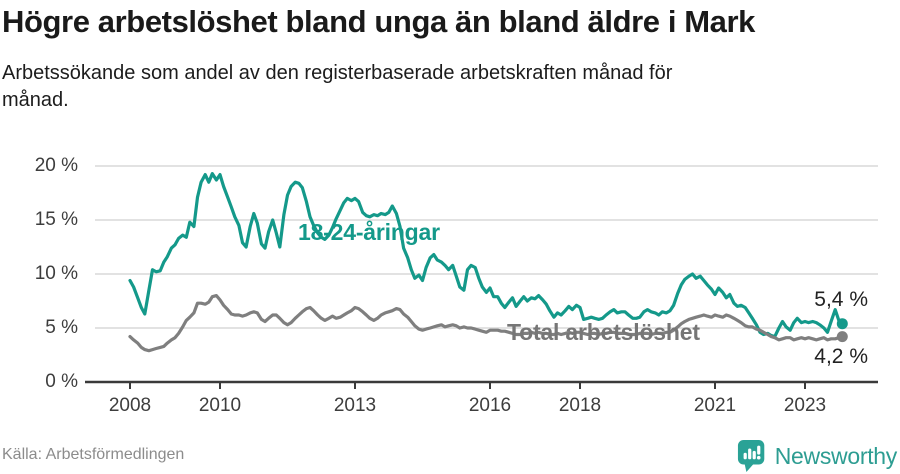 The height and width of the screenshot is (474, 900). Describe the element at coordinates (61, 327) in the screenshot. I see `y-tick-label: 5 %` at that location.